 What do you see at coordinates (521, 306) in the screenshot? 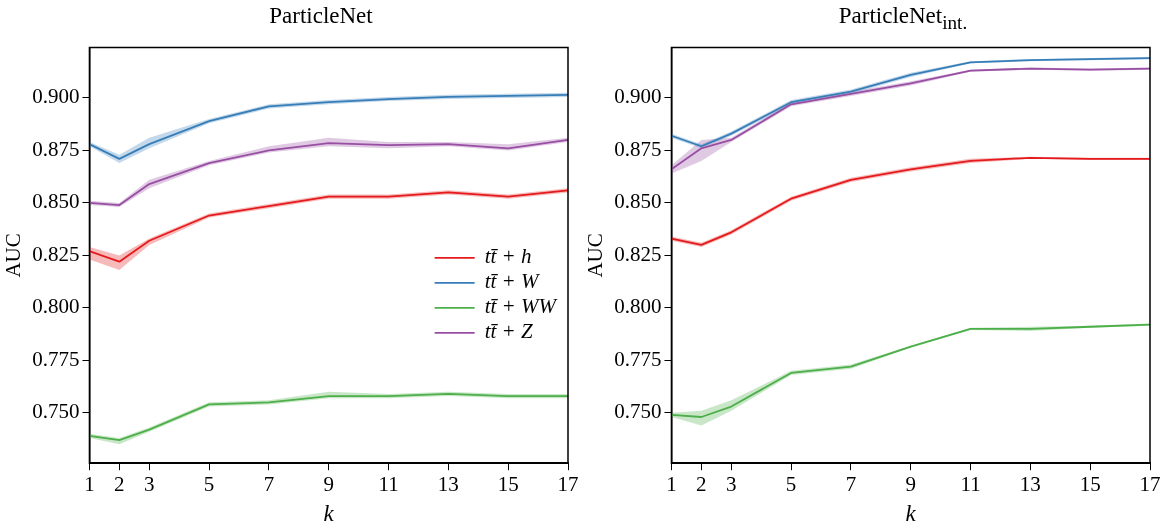
I see `legend-label: tt̄ + WW` at bounding box center [521, 306].